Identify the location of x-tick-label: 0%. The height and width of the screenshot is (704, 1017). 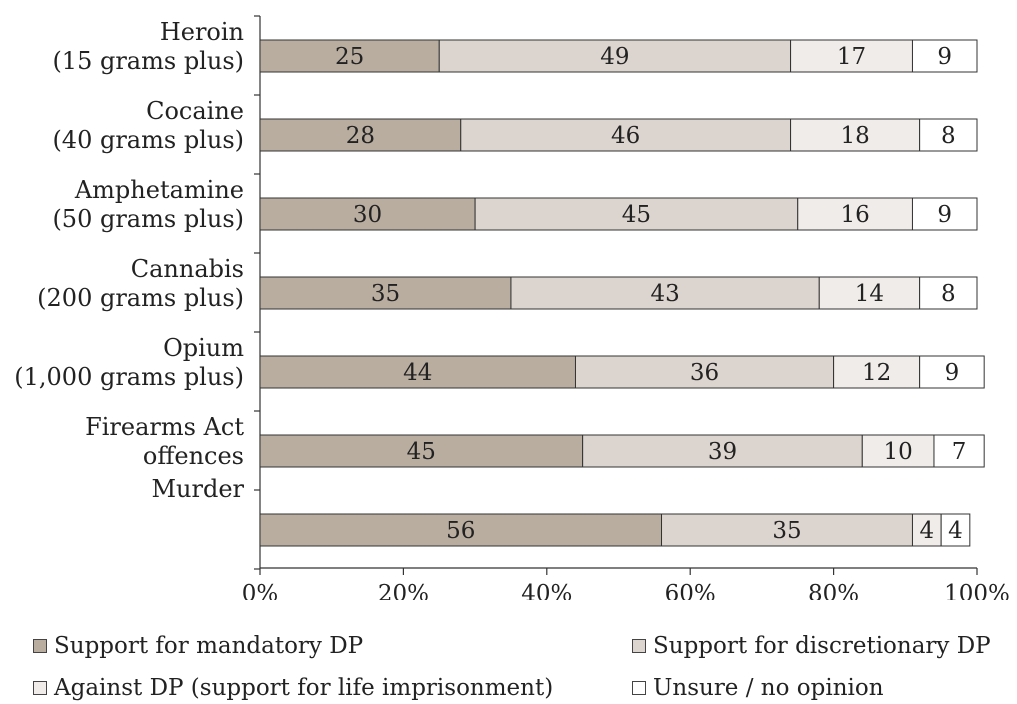
(260, 590).